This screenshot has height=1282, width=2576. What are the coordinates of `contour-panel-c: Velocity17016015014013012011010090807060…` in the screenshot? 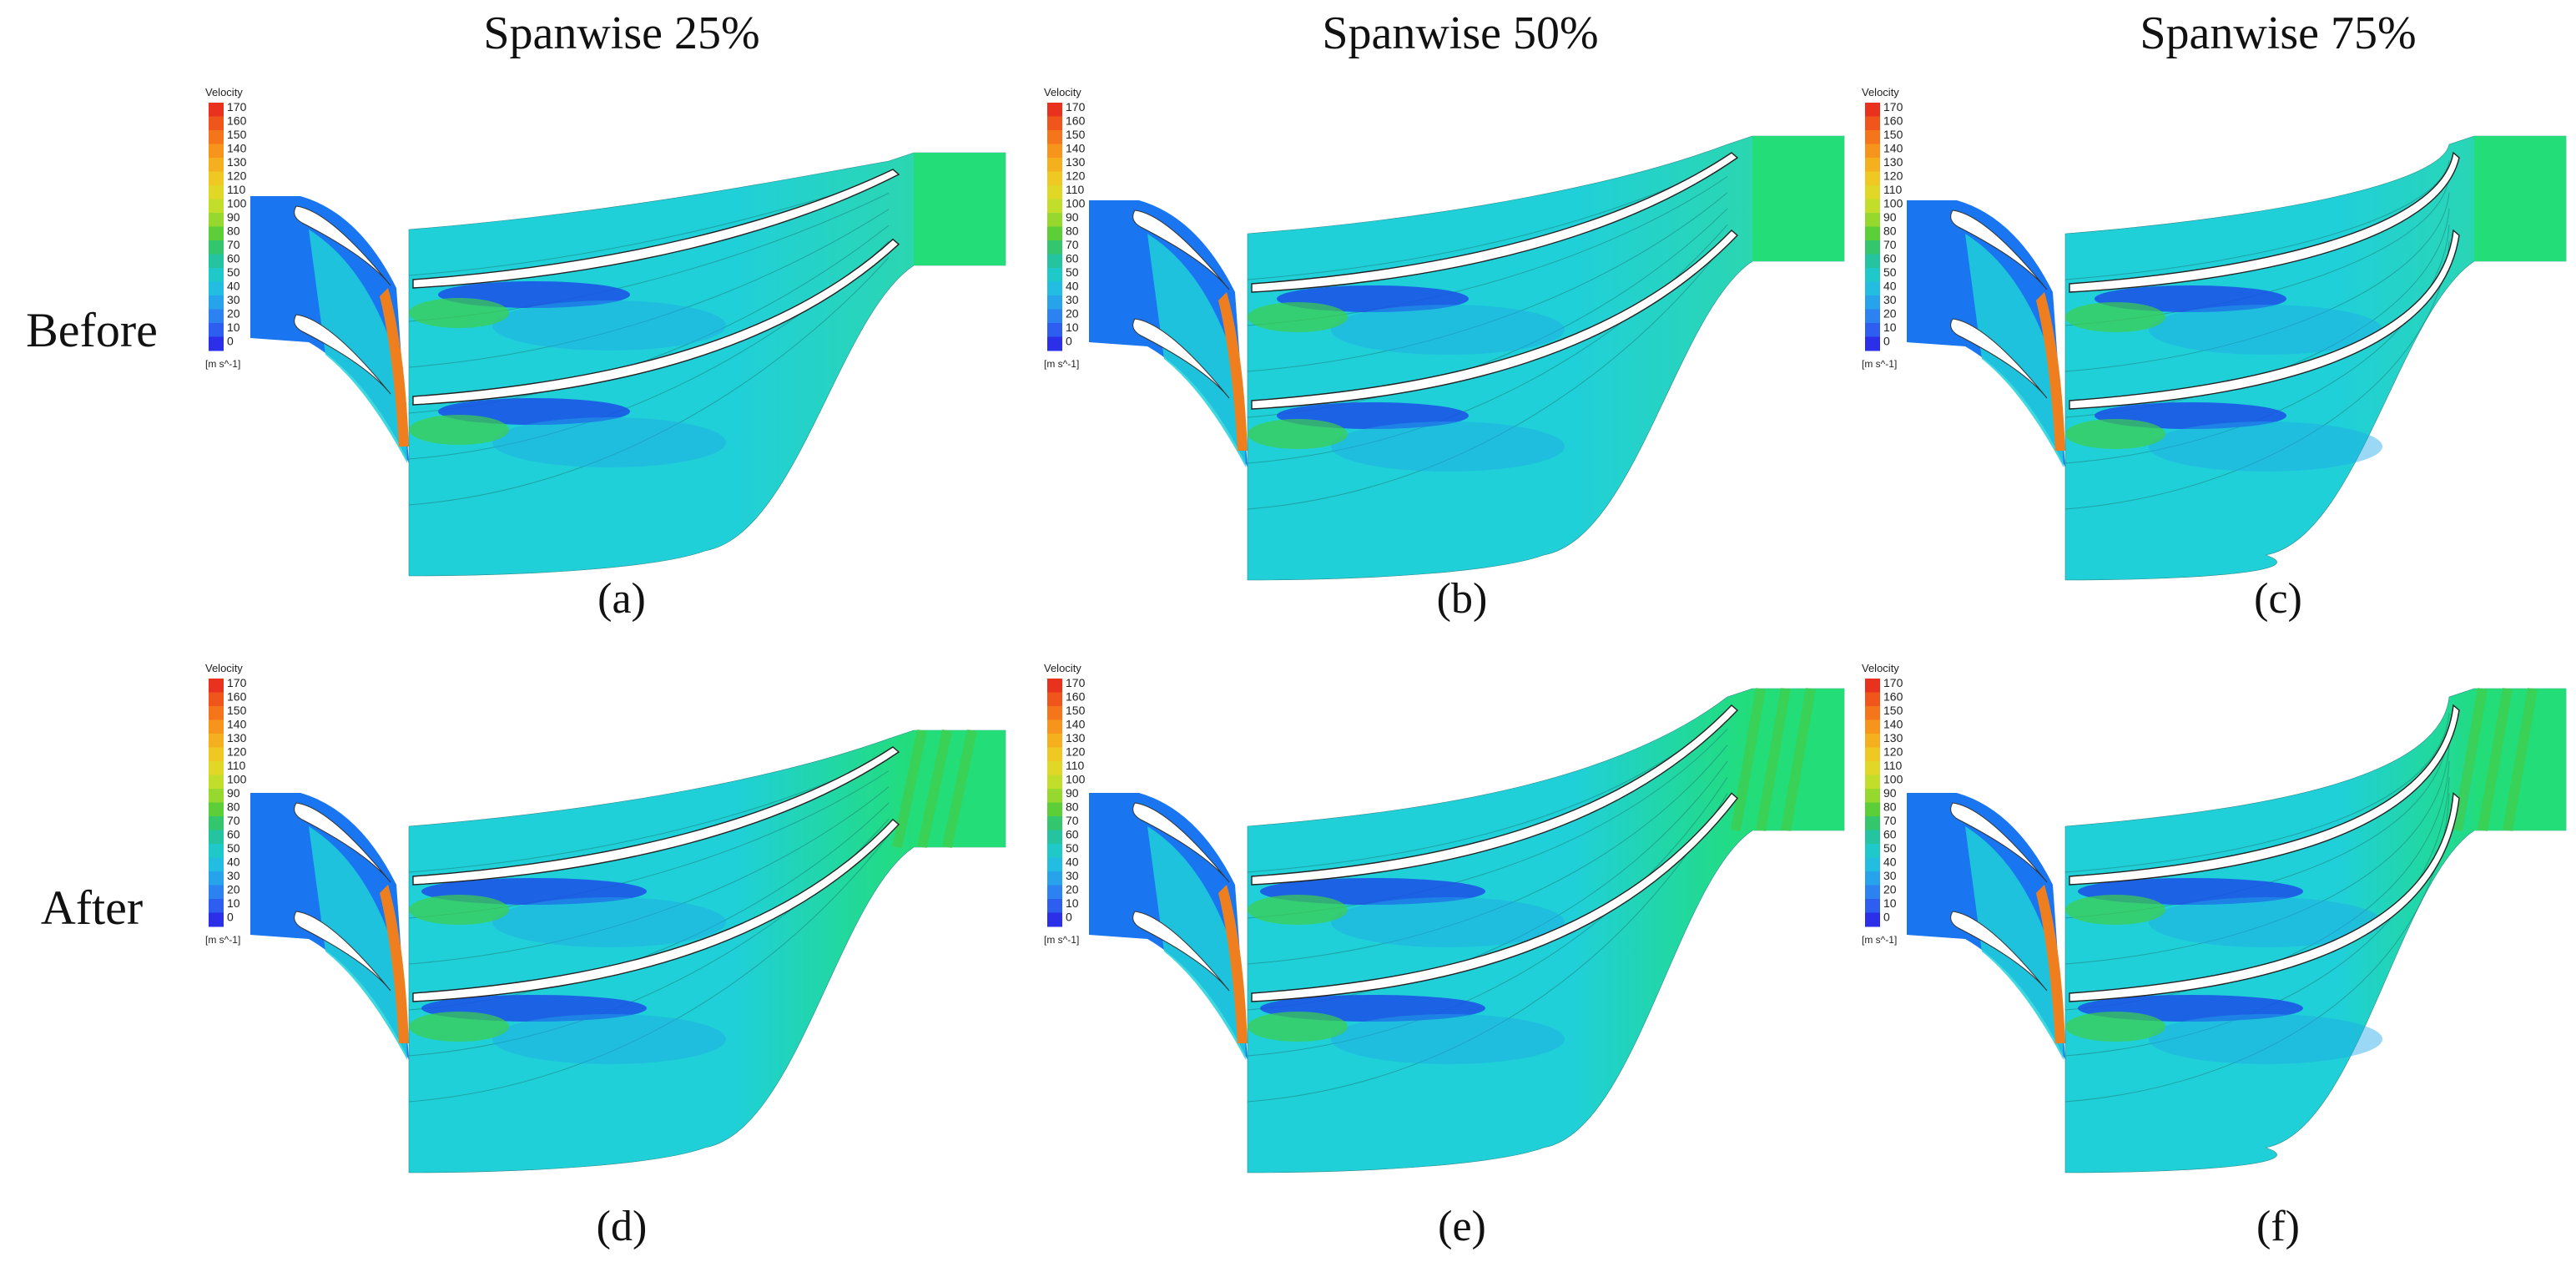 It's located at (2214, 333).